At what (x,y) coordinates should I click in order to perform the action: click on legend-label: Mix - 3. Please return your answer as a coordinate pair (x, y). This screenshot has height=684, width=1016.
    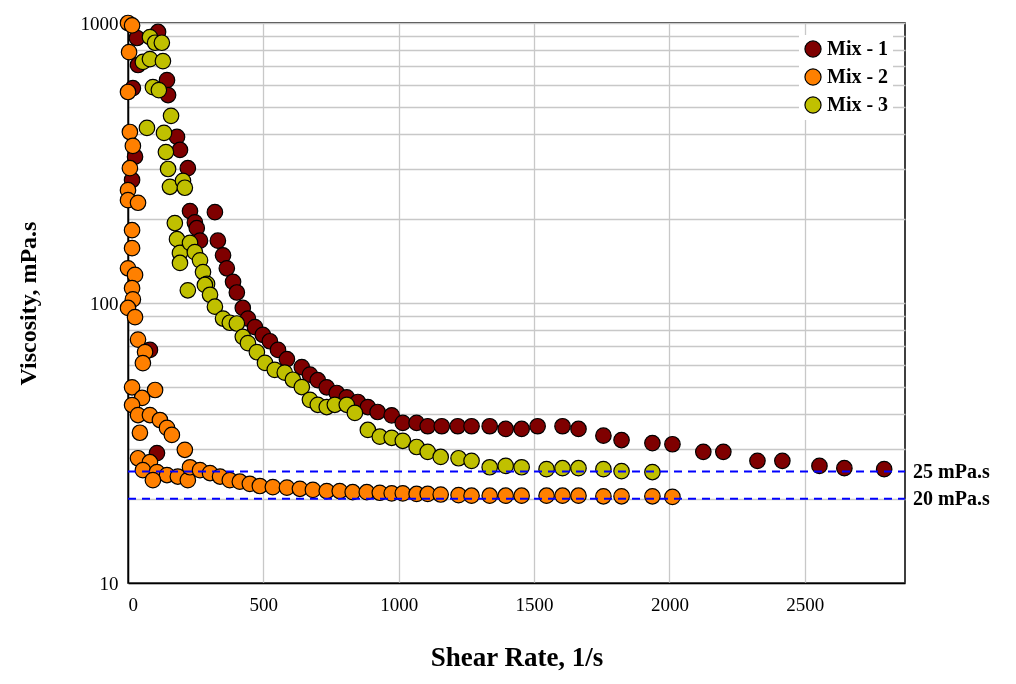
    Looking at the image, I should click on (858, 104).